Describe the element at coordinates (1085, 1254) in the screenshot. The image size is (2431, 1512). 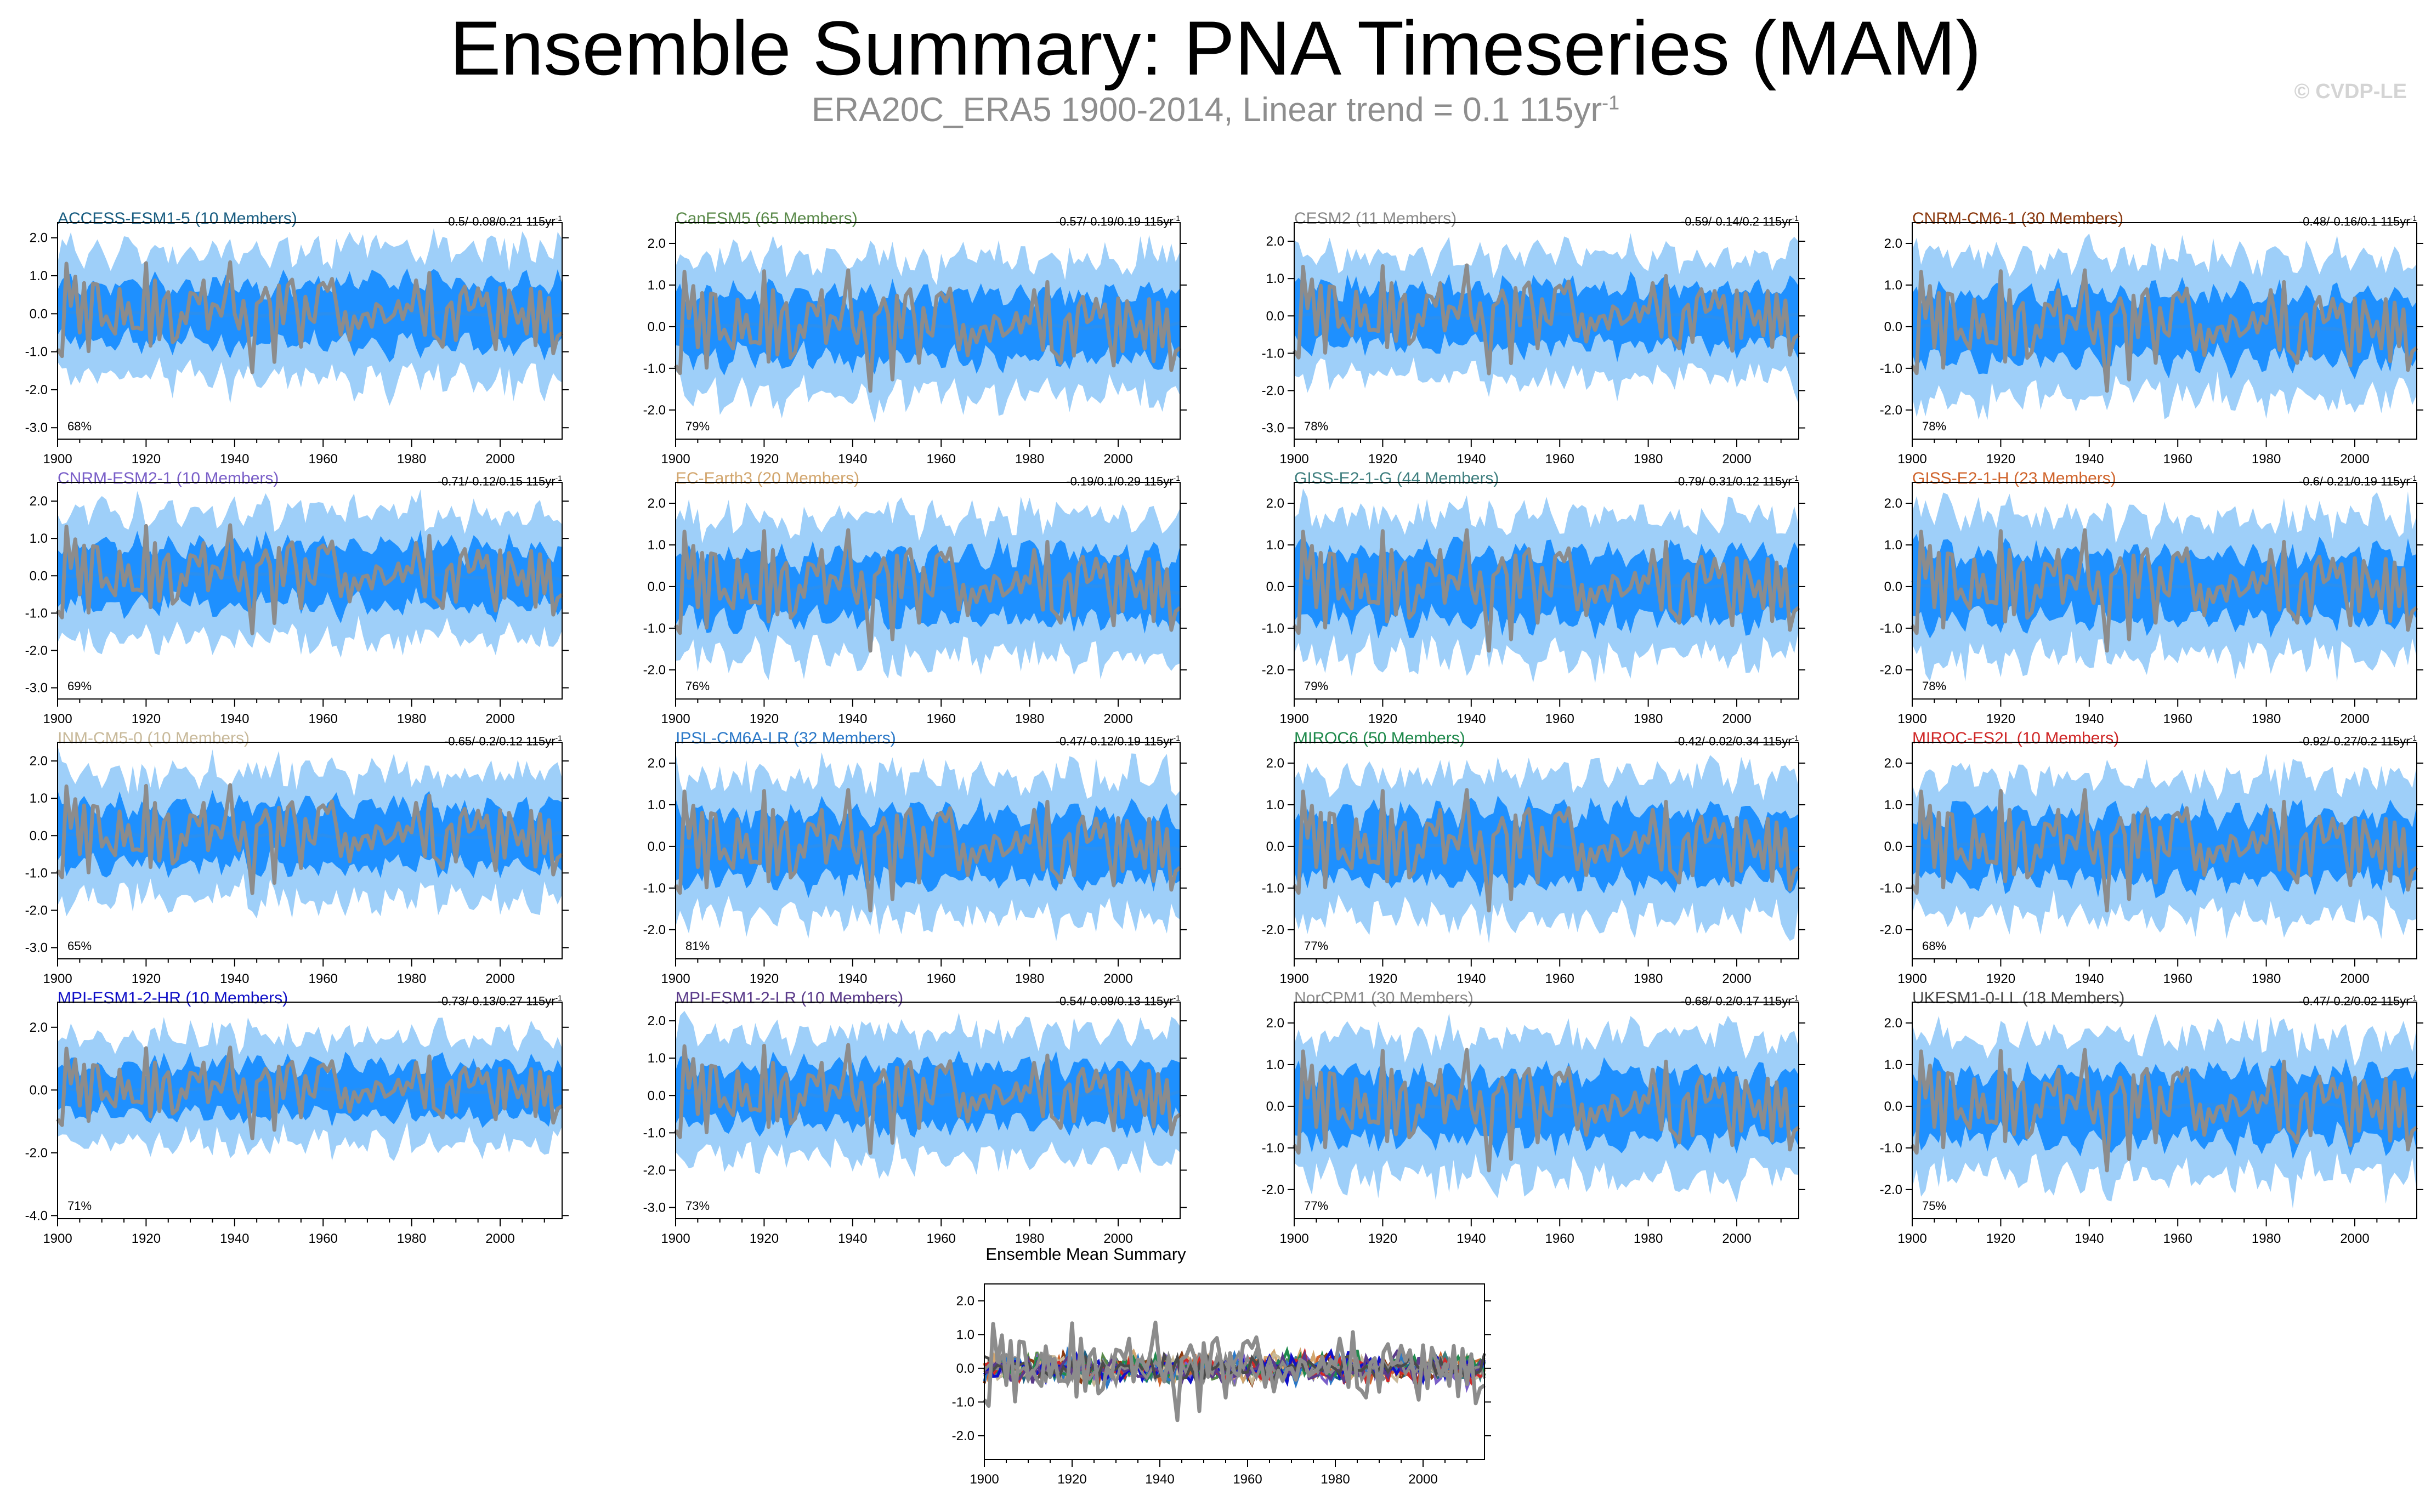
I see `ensemble-mean-title: Ensemble Mean Summary` at that location.